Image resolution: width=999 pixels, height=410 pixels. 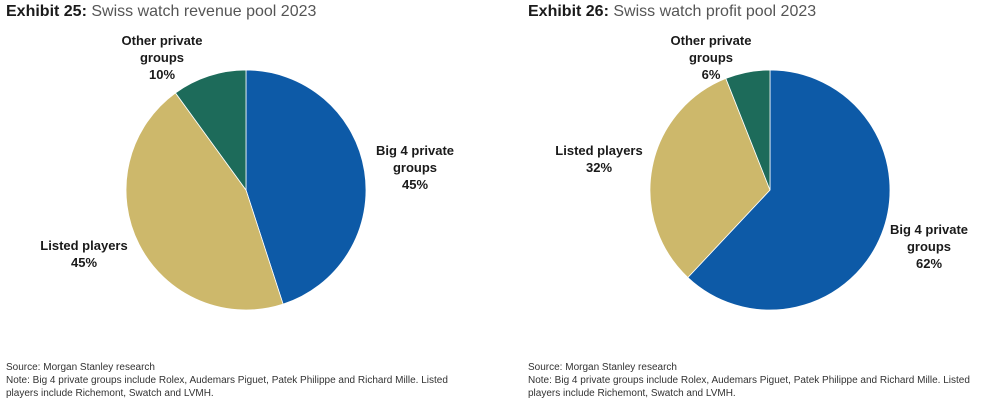 What do you see at coordinates (568, 11) in the screenshot?
I see `exhibit-number: Exhibit 26:` at bounding box center [568, 11].